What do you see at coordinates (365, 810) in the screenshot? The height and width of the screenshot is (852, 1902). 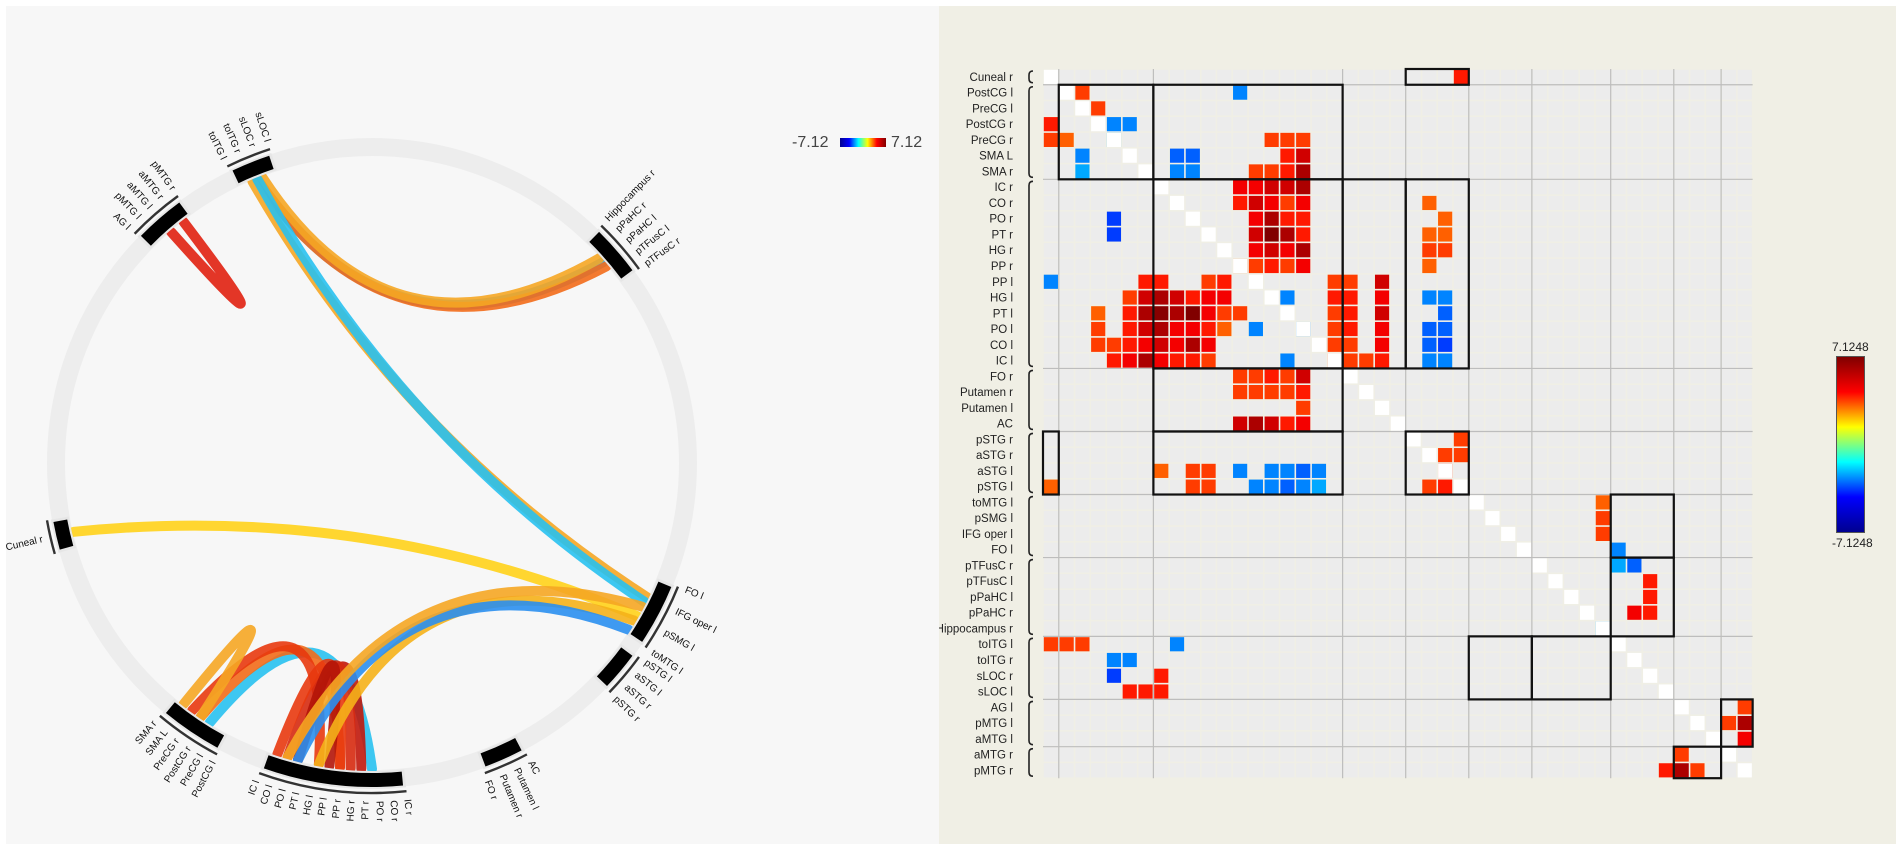 I see `ring-node-label: PT r` at bounding box center [365, 810].